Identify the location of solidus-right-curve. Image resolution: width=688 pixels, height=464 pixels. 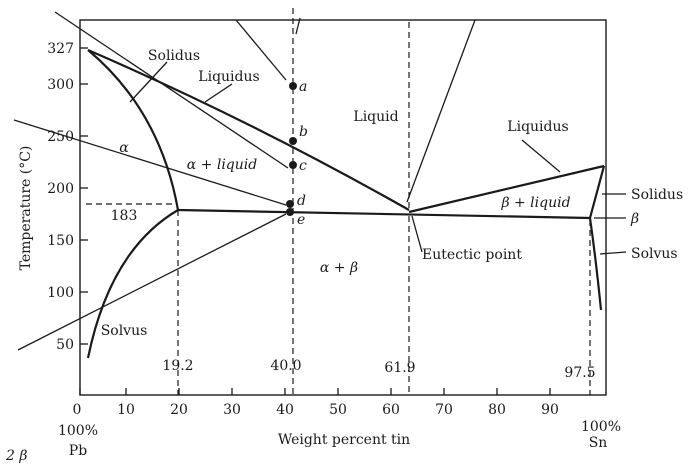
(597, 192).